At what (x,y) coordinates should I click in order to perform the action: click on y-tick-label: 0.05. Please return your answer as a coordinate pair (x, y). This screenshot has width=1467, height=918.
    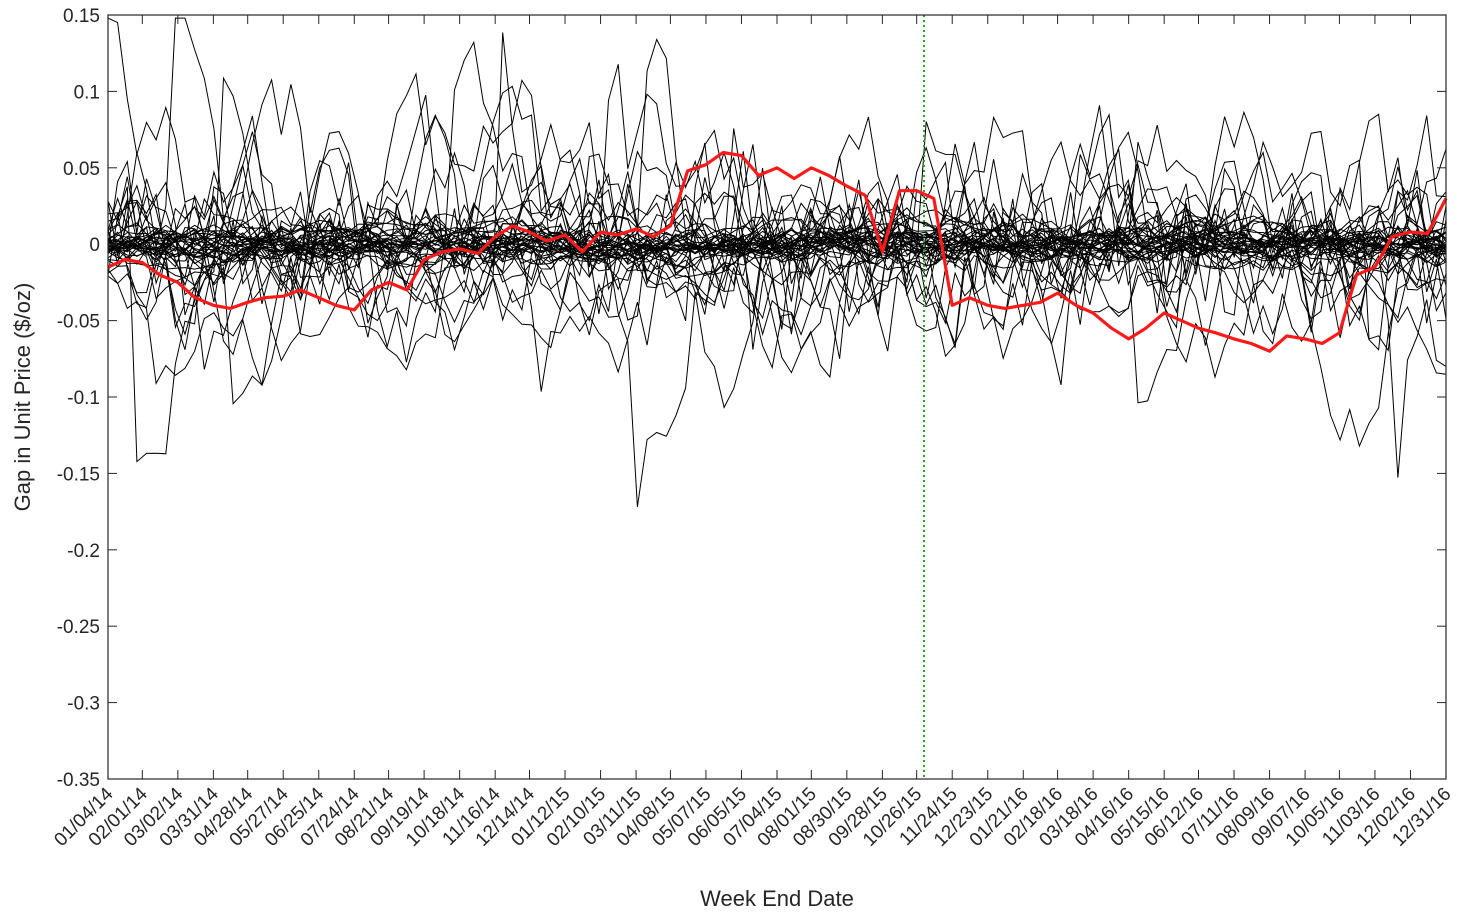
    Looking at the image, I should click on (81, 169).